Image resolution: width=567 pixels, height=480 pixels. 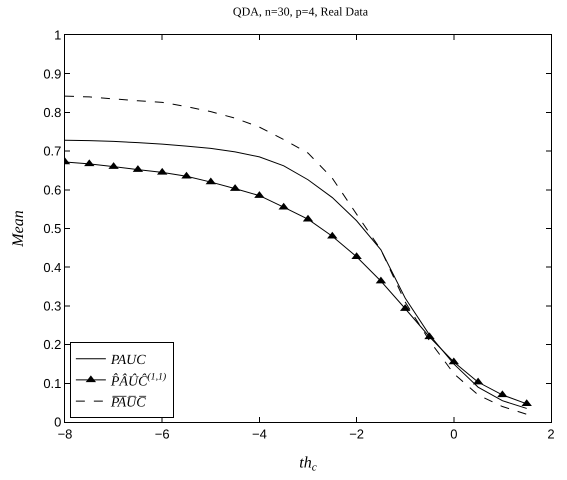 What do you see at coordinates (19, 229) in the screenshot?
I see `y-axis-title: Mean` at bounding box center [19, 229].